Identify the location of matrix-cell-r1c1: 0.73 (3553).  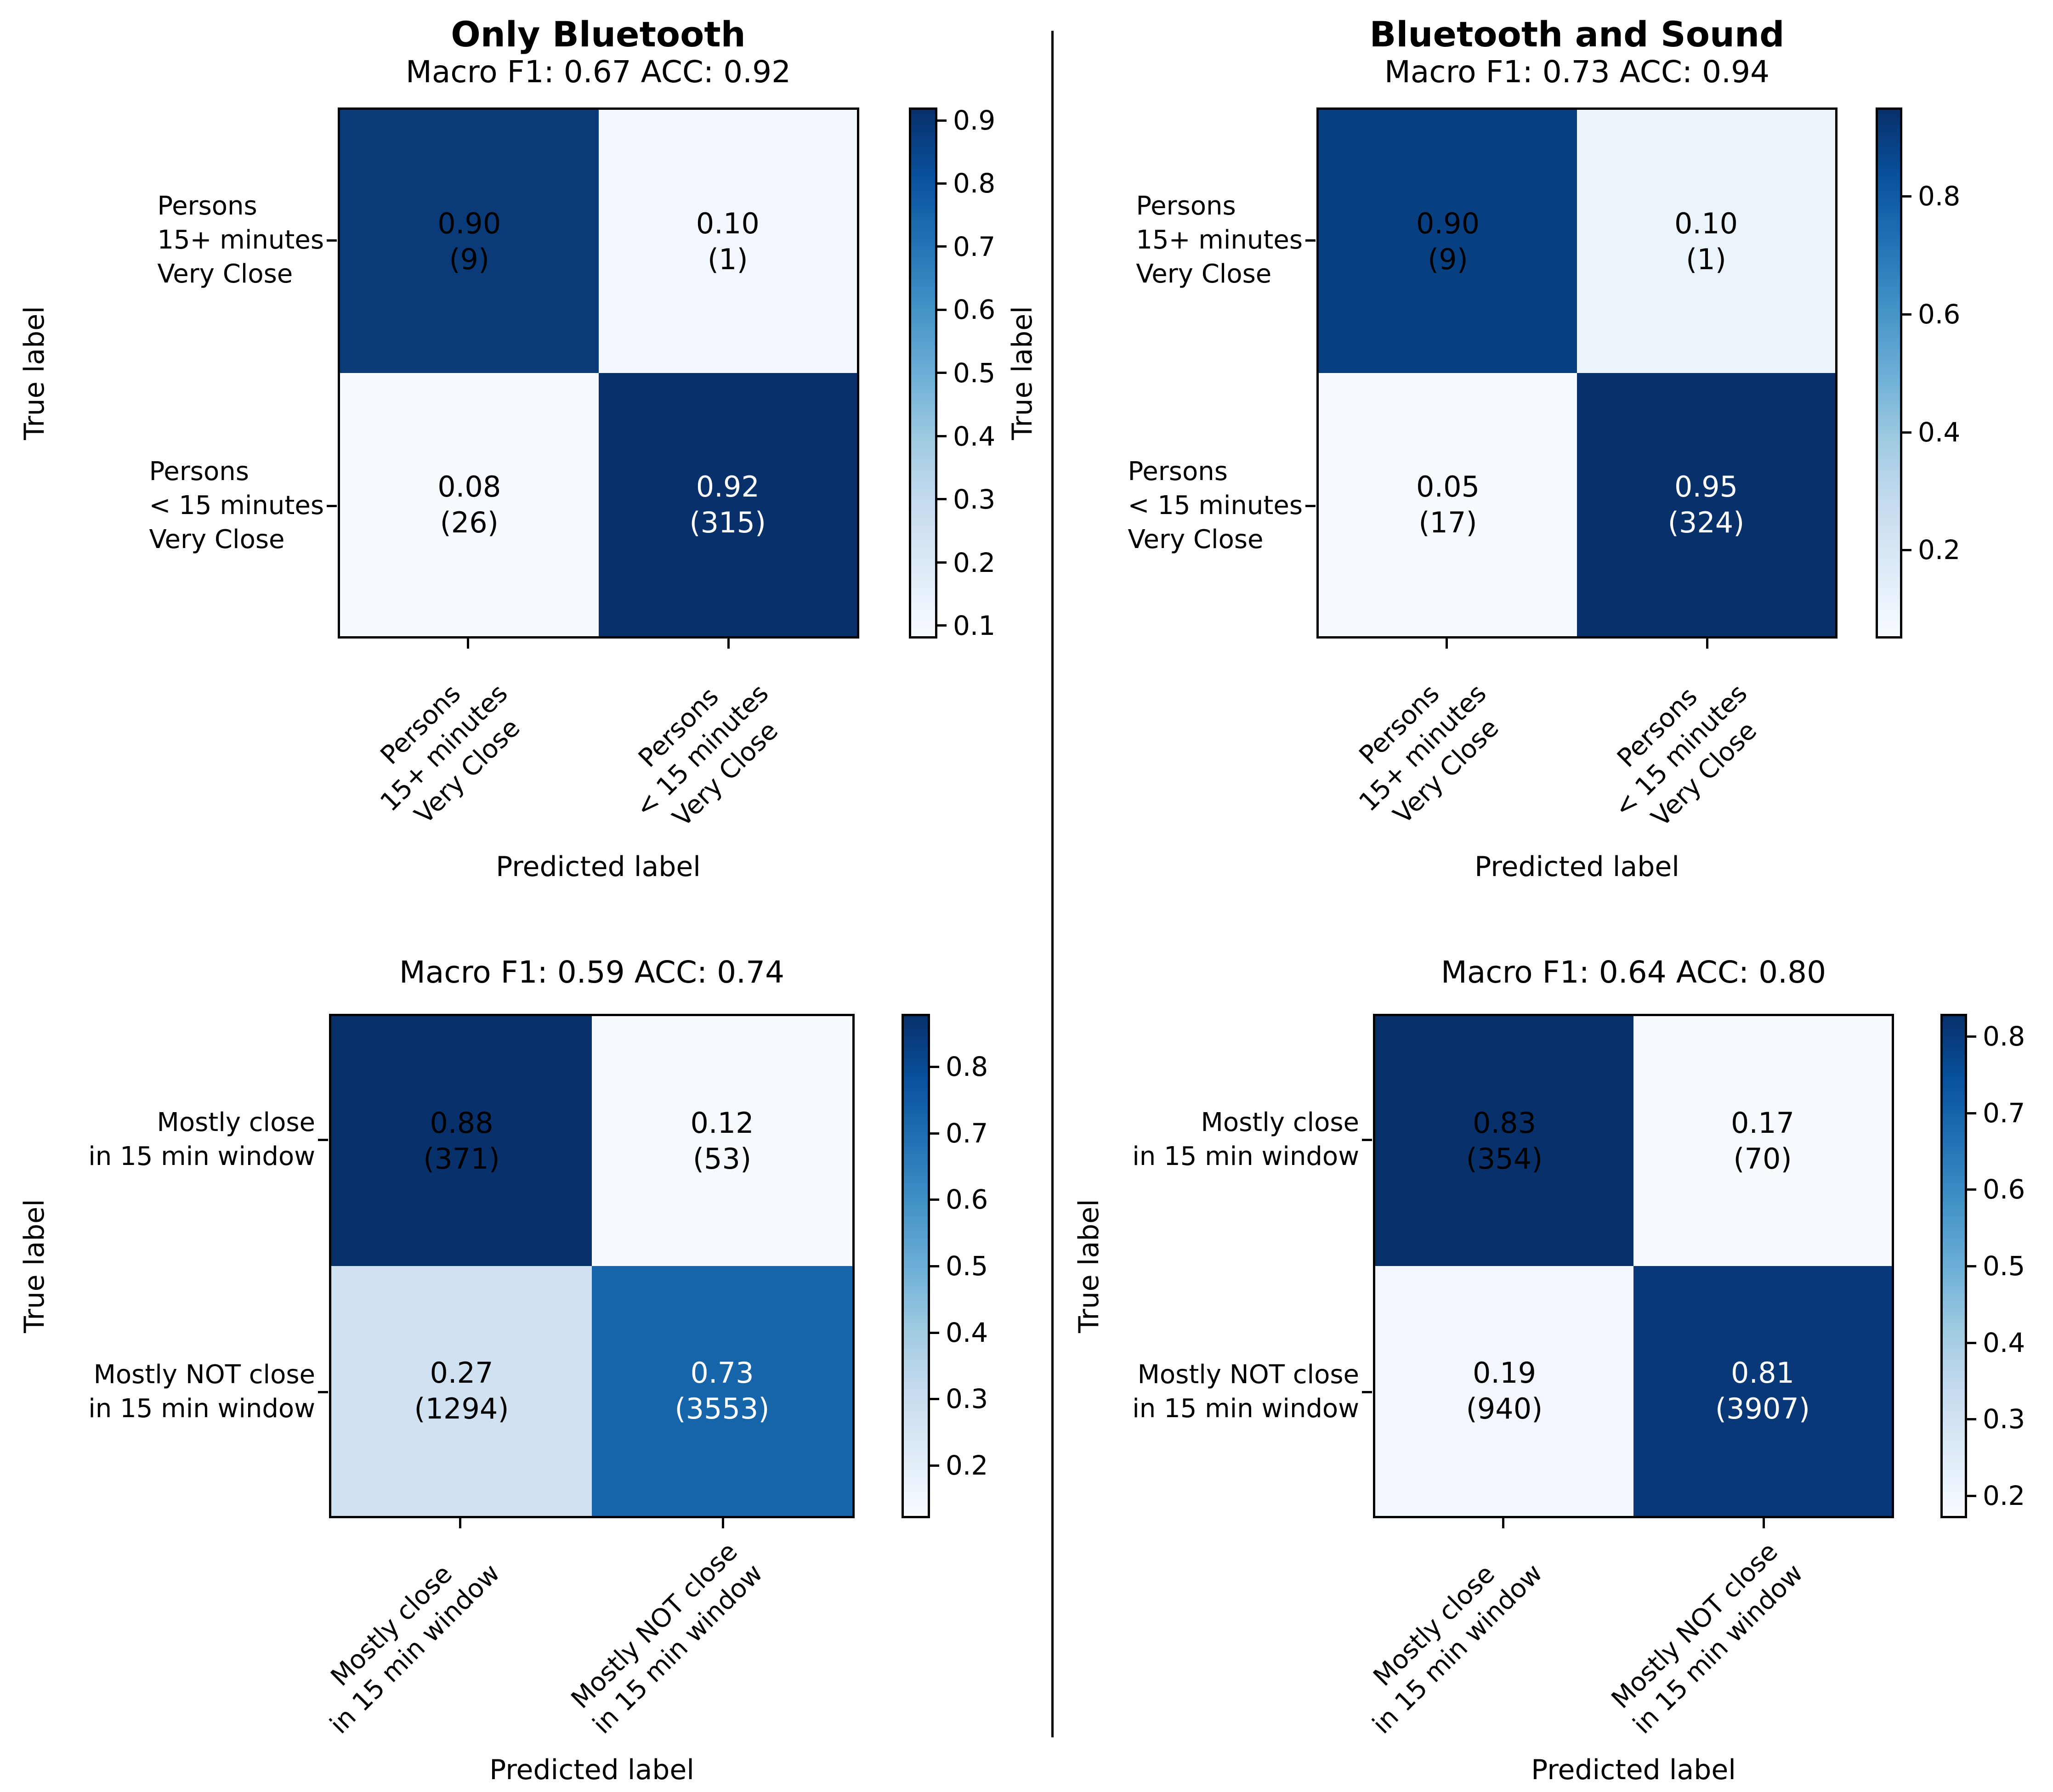
(722, 1391).